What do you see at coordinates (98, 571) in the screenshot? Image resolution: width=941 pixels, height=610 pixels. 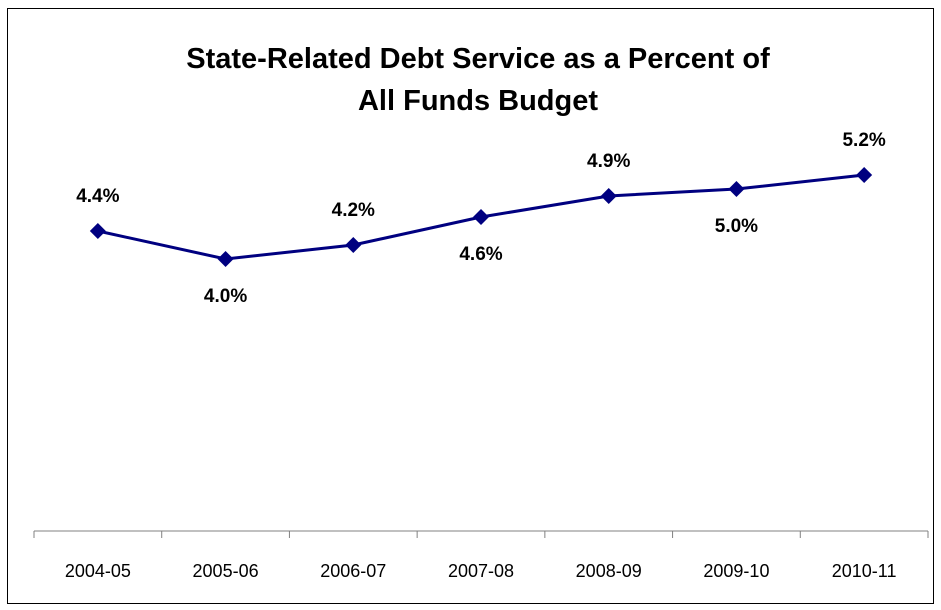 I see `x-tick-label: 2004-05` at bounding box center [98, 571].